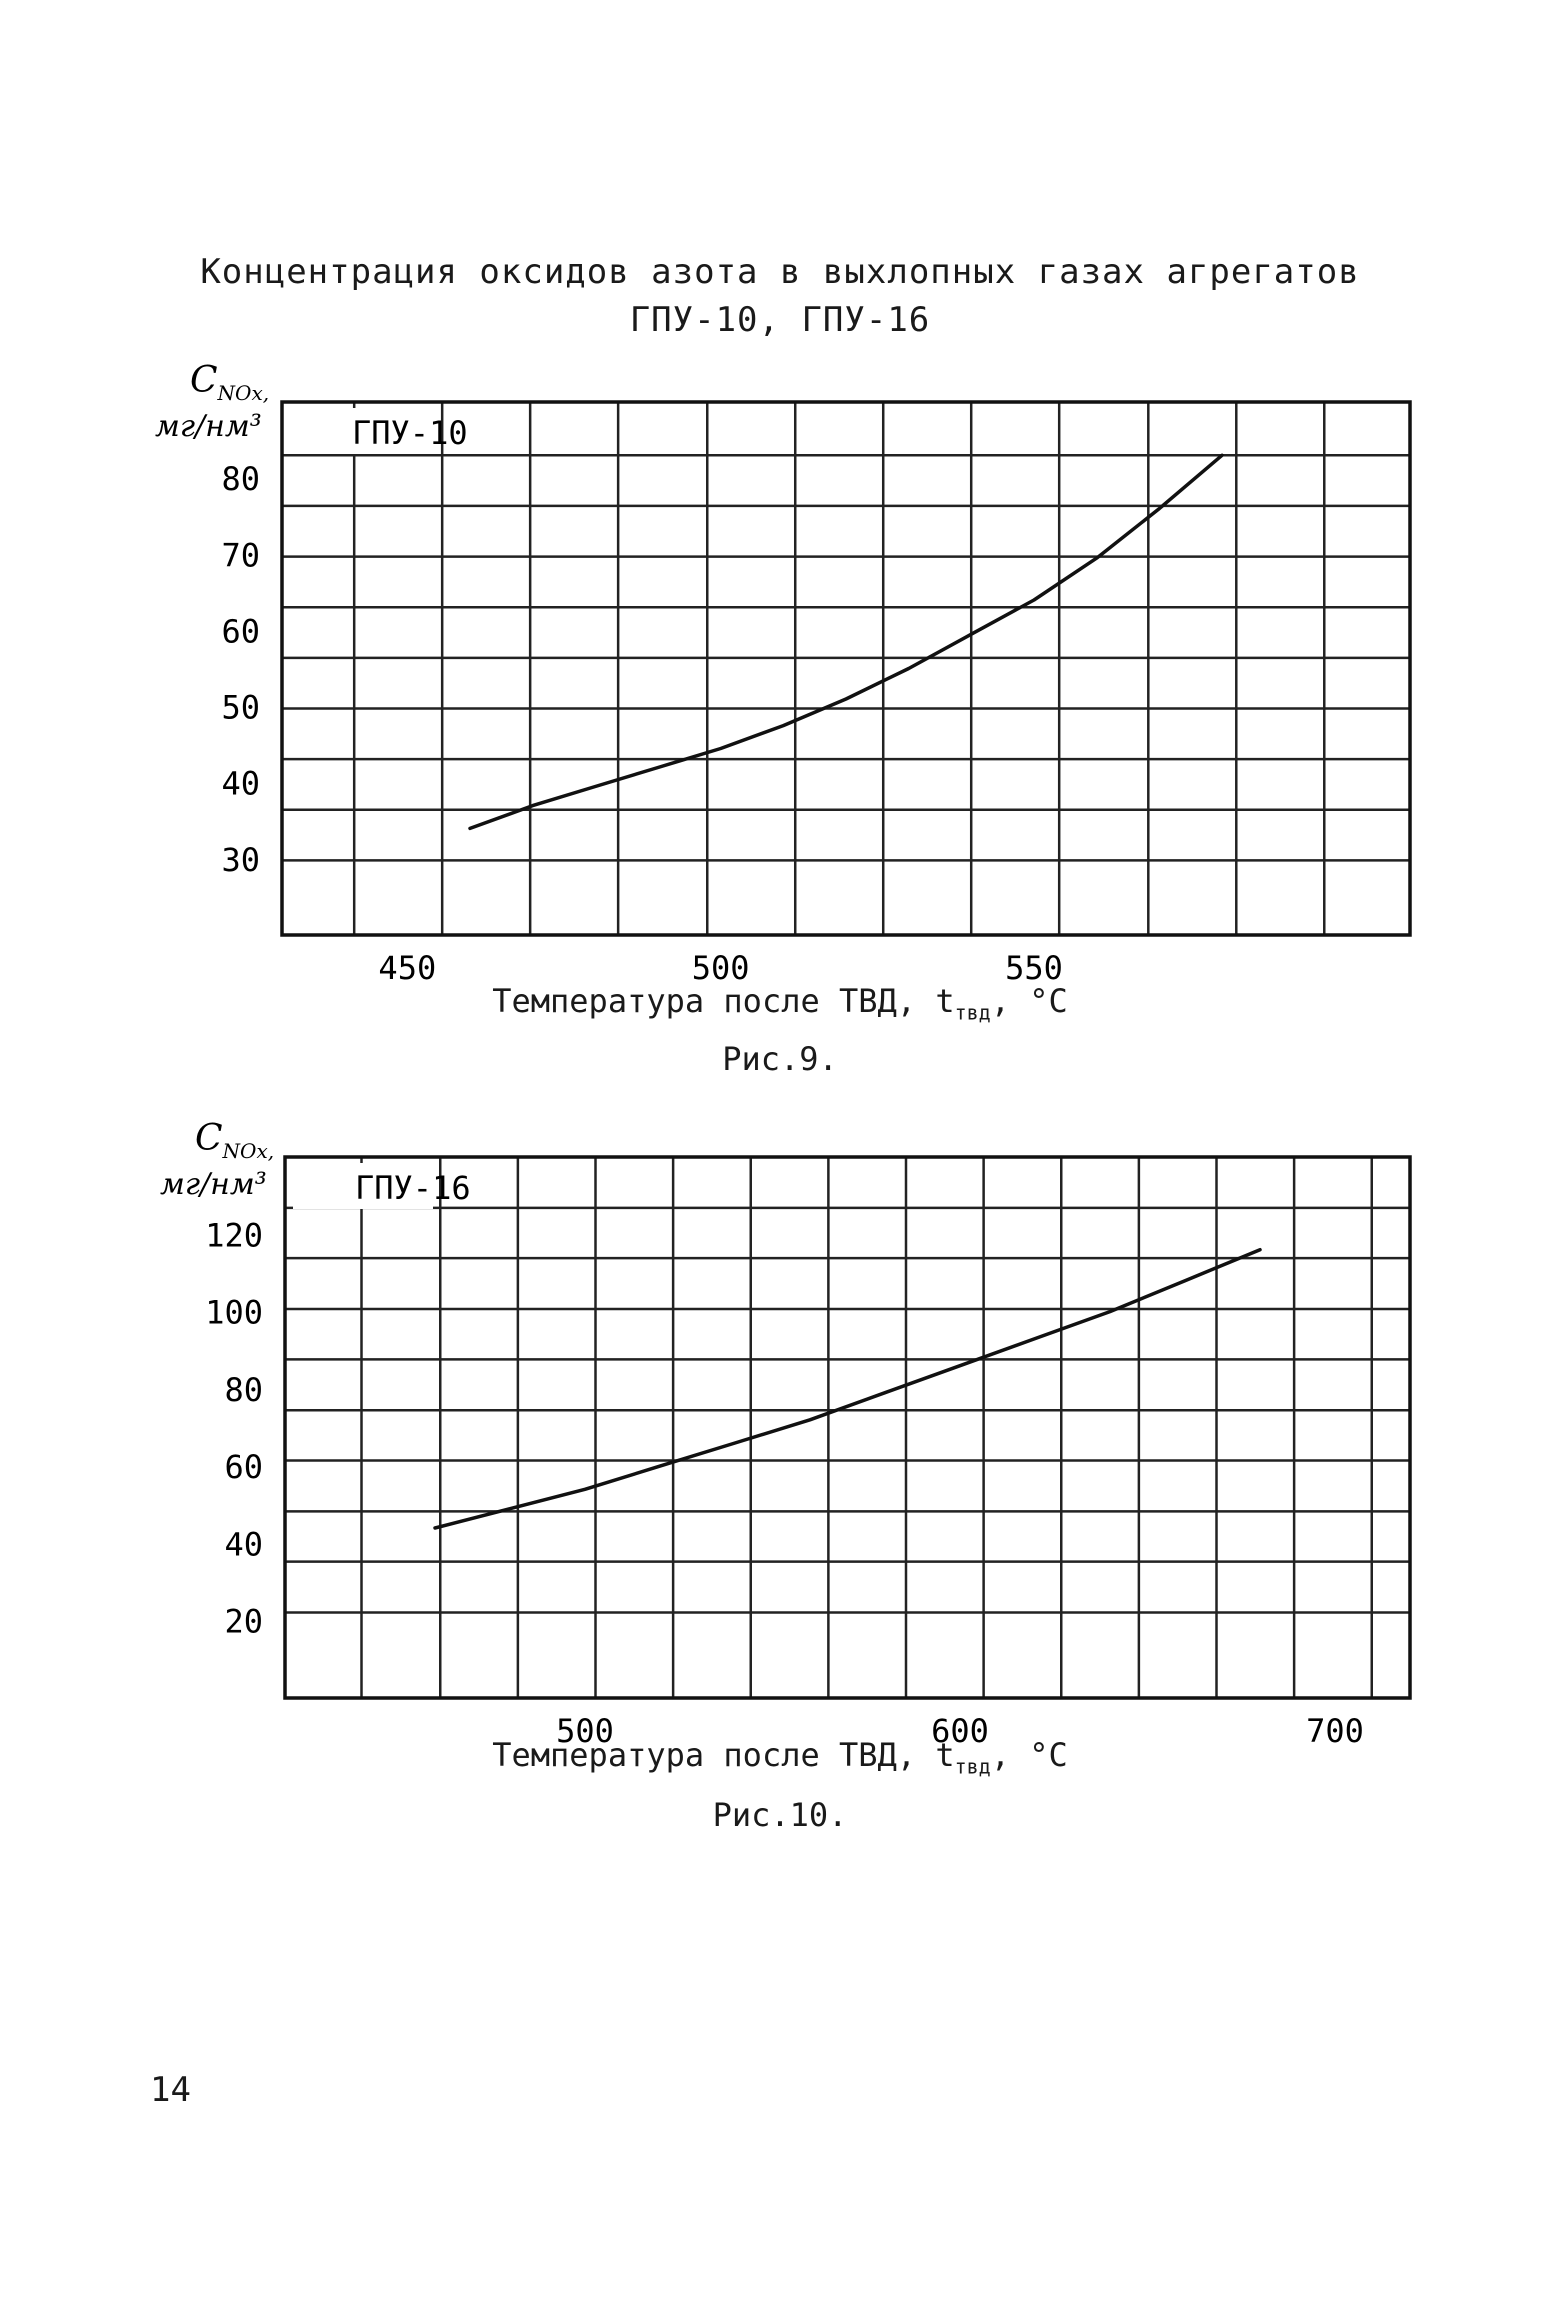 The height and width of the screenshot is (2304, 1560). What do you see at coordinates (234, 1313) in the screenshot?
I see `y-tick-label: 100` at bounding box center [234, 1313].